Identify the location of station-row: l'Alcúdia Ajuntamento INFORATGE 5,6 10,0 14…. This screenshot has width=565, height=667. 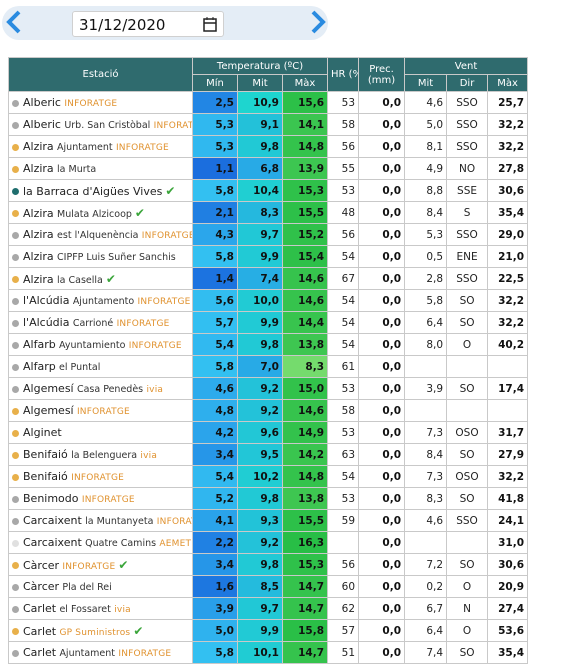
(268, 300).